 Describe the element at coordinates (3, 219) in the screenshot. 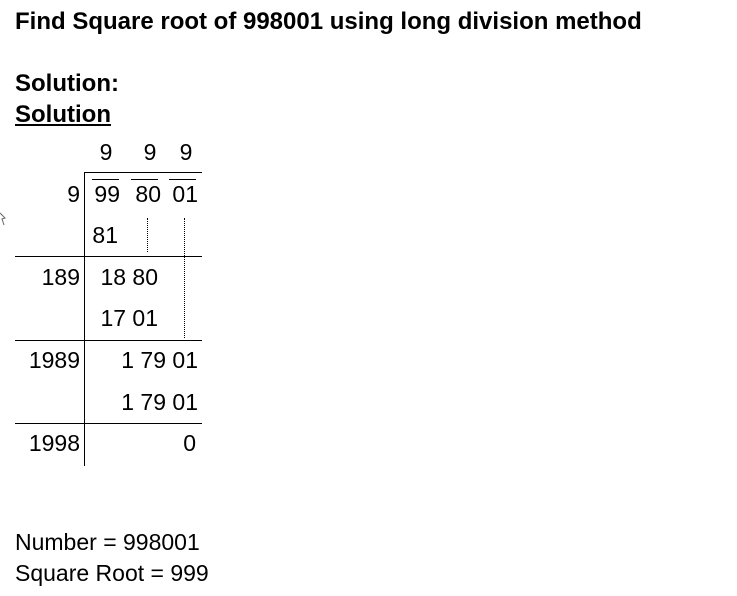

I see `cursor-fragment-icon` at that location.